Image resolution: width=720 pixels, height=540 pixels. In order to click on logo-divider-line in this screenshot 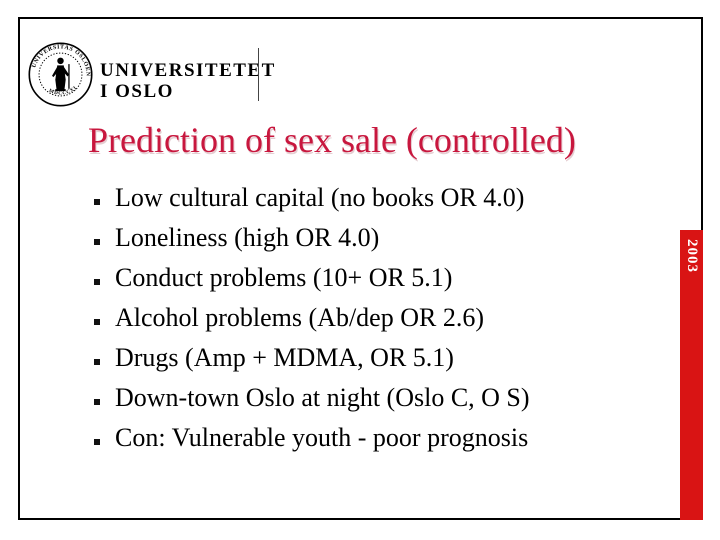, I will do `click(258, 74)`.